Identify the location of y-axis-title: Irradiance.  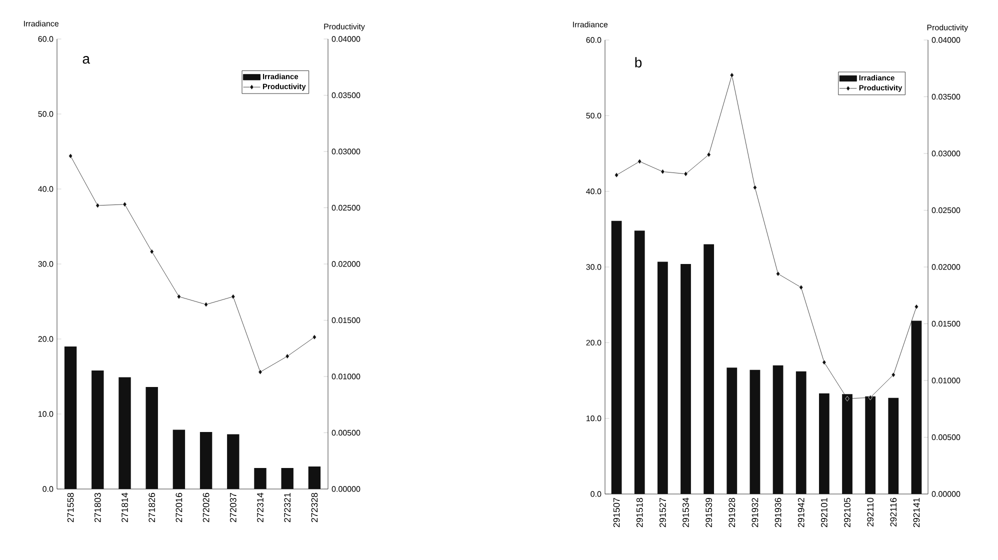
(41, 23).